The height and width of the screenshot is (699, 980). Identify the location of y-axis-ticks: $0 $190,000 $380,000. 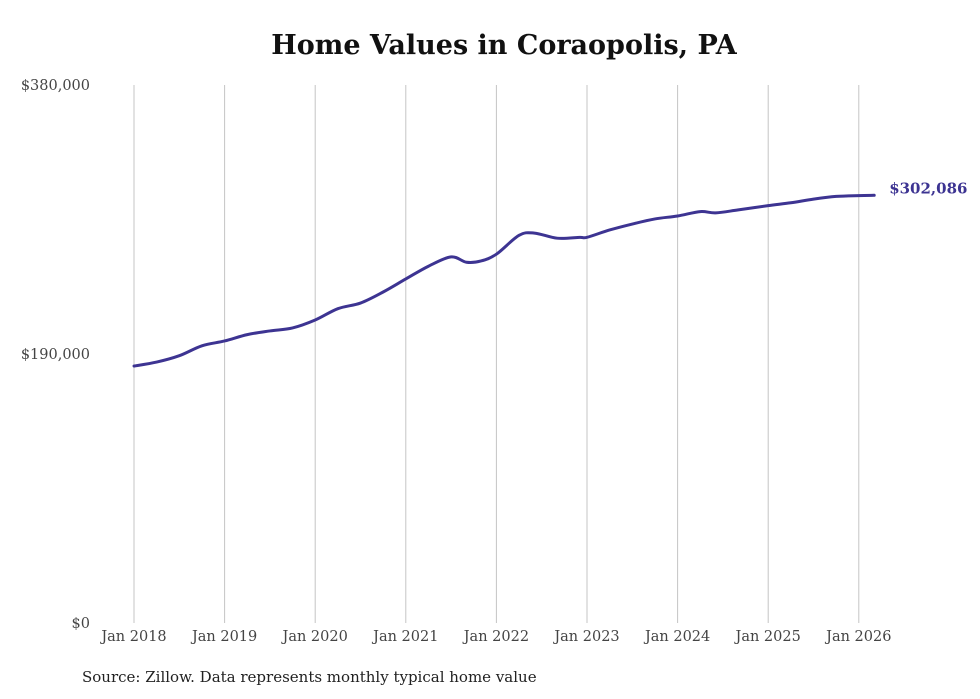
(55, 355).